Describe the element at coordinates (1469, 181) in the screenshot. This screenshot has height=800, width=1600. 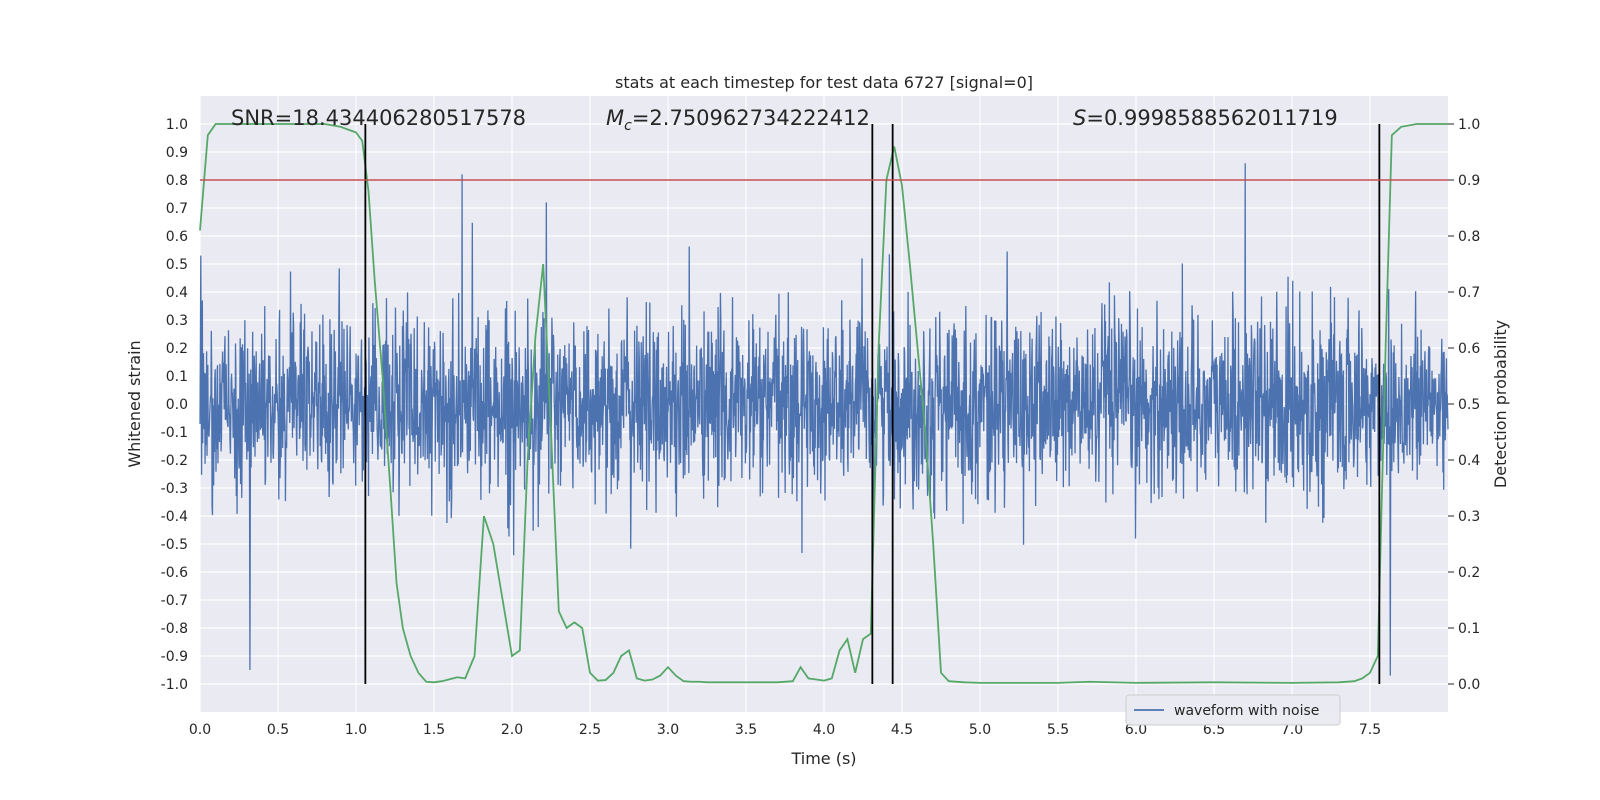
I see `y2-tick-label: 0.9` at that location.